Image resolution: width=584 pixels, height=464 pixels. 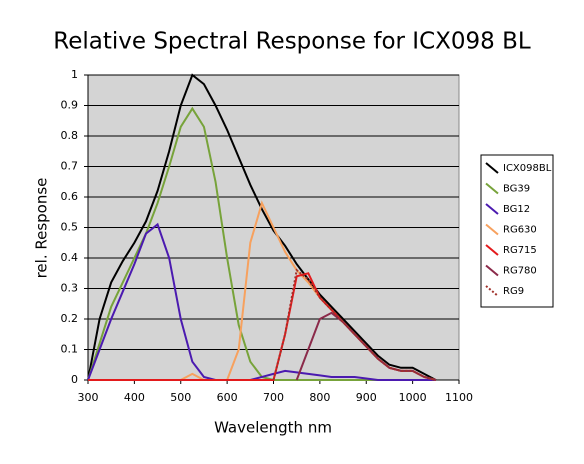 What do you see at coordinates (273, 397) in the screenshot?
I see `x-tick-label: 700` at bounding box center [273, 397].